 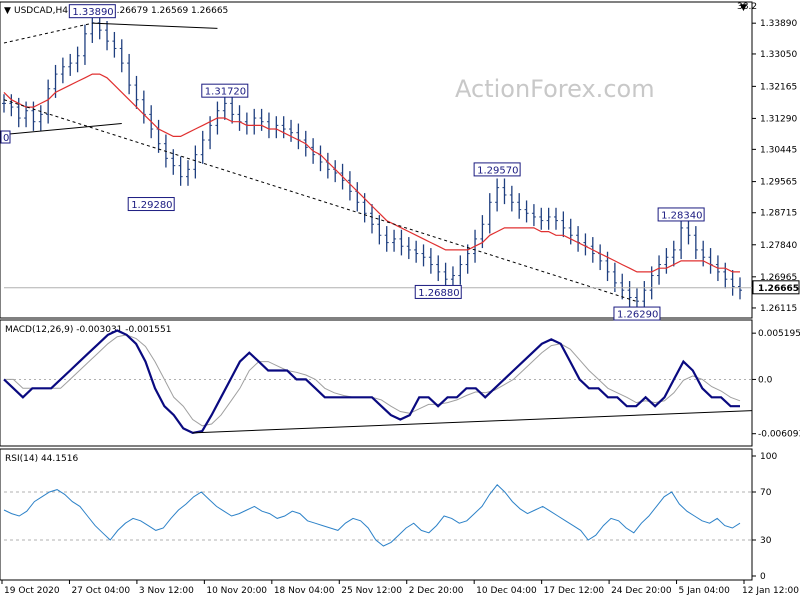 What do you see at coordinates (779, 435) in the screenshot?
I see `macd-tick-label: -0.006093` at bounding box center [779, 435].